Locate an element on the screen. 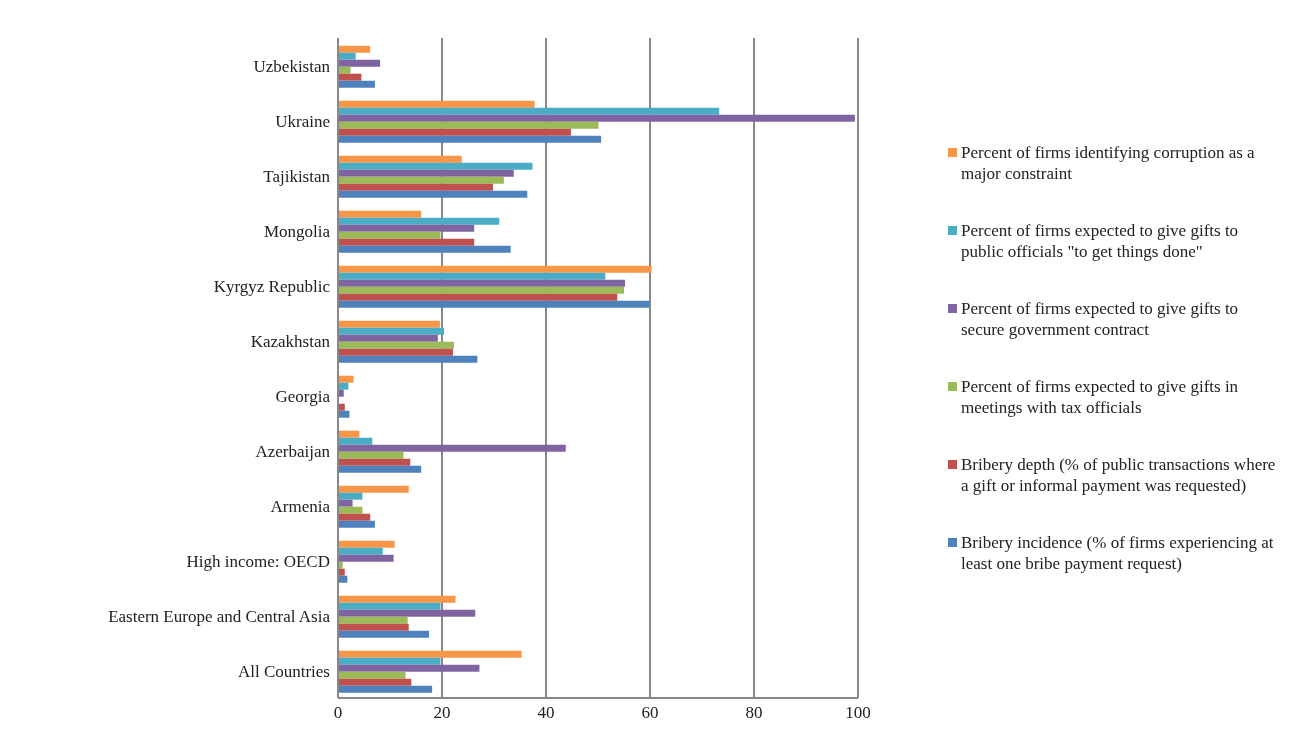  legend-label: Percent of firms expected to give gifts in meetings with tax officials is located at coordinates (1100, 396).